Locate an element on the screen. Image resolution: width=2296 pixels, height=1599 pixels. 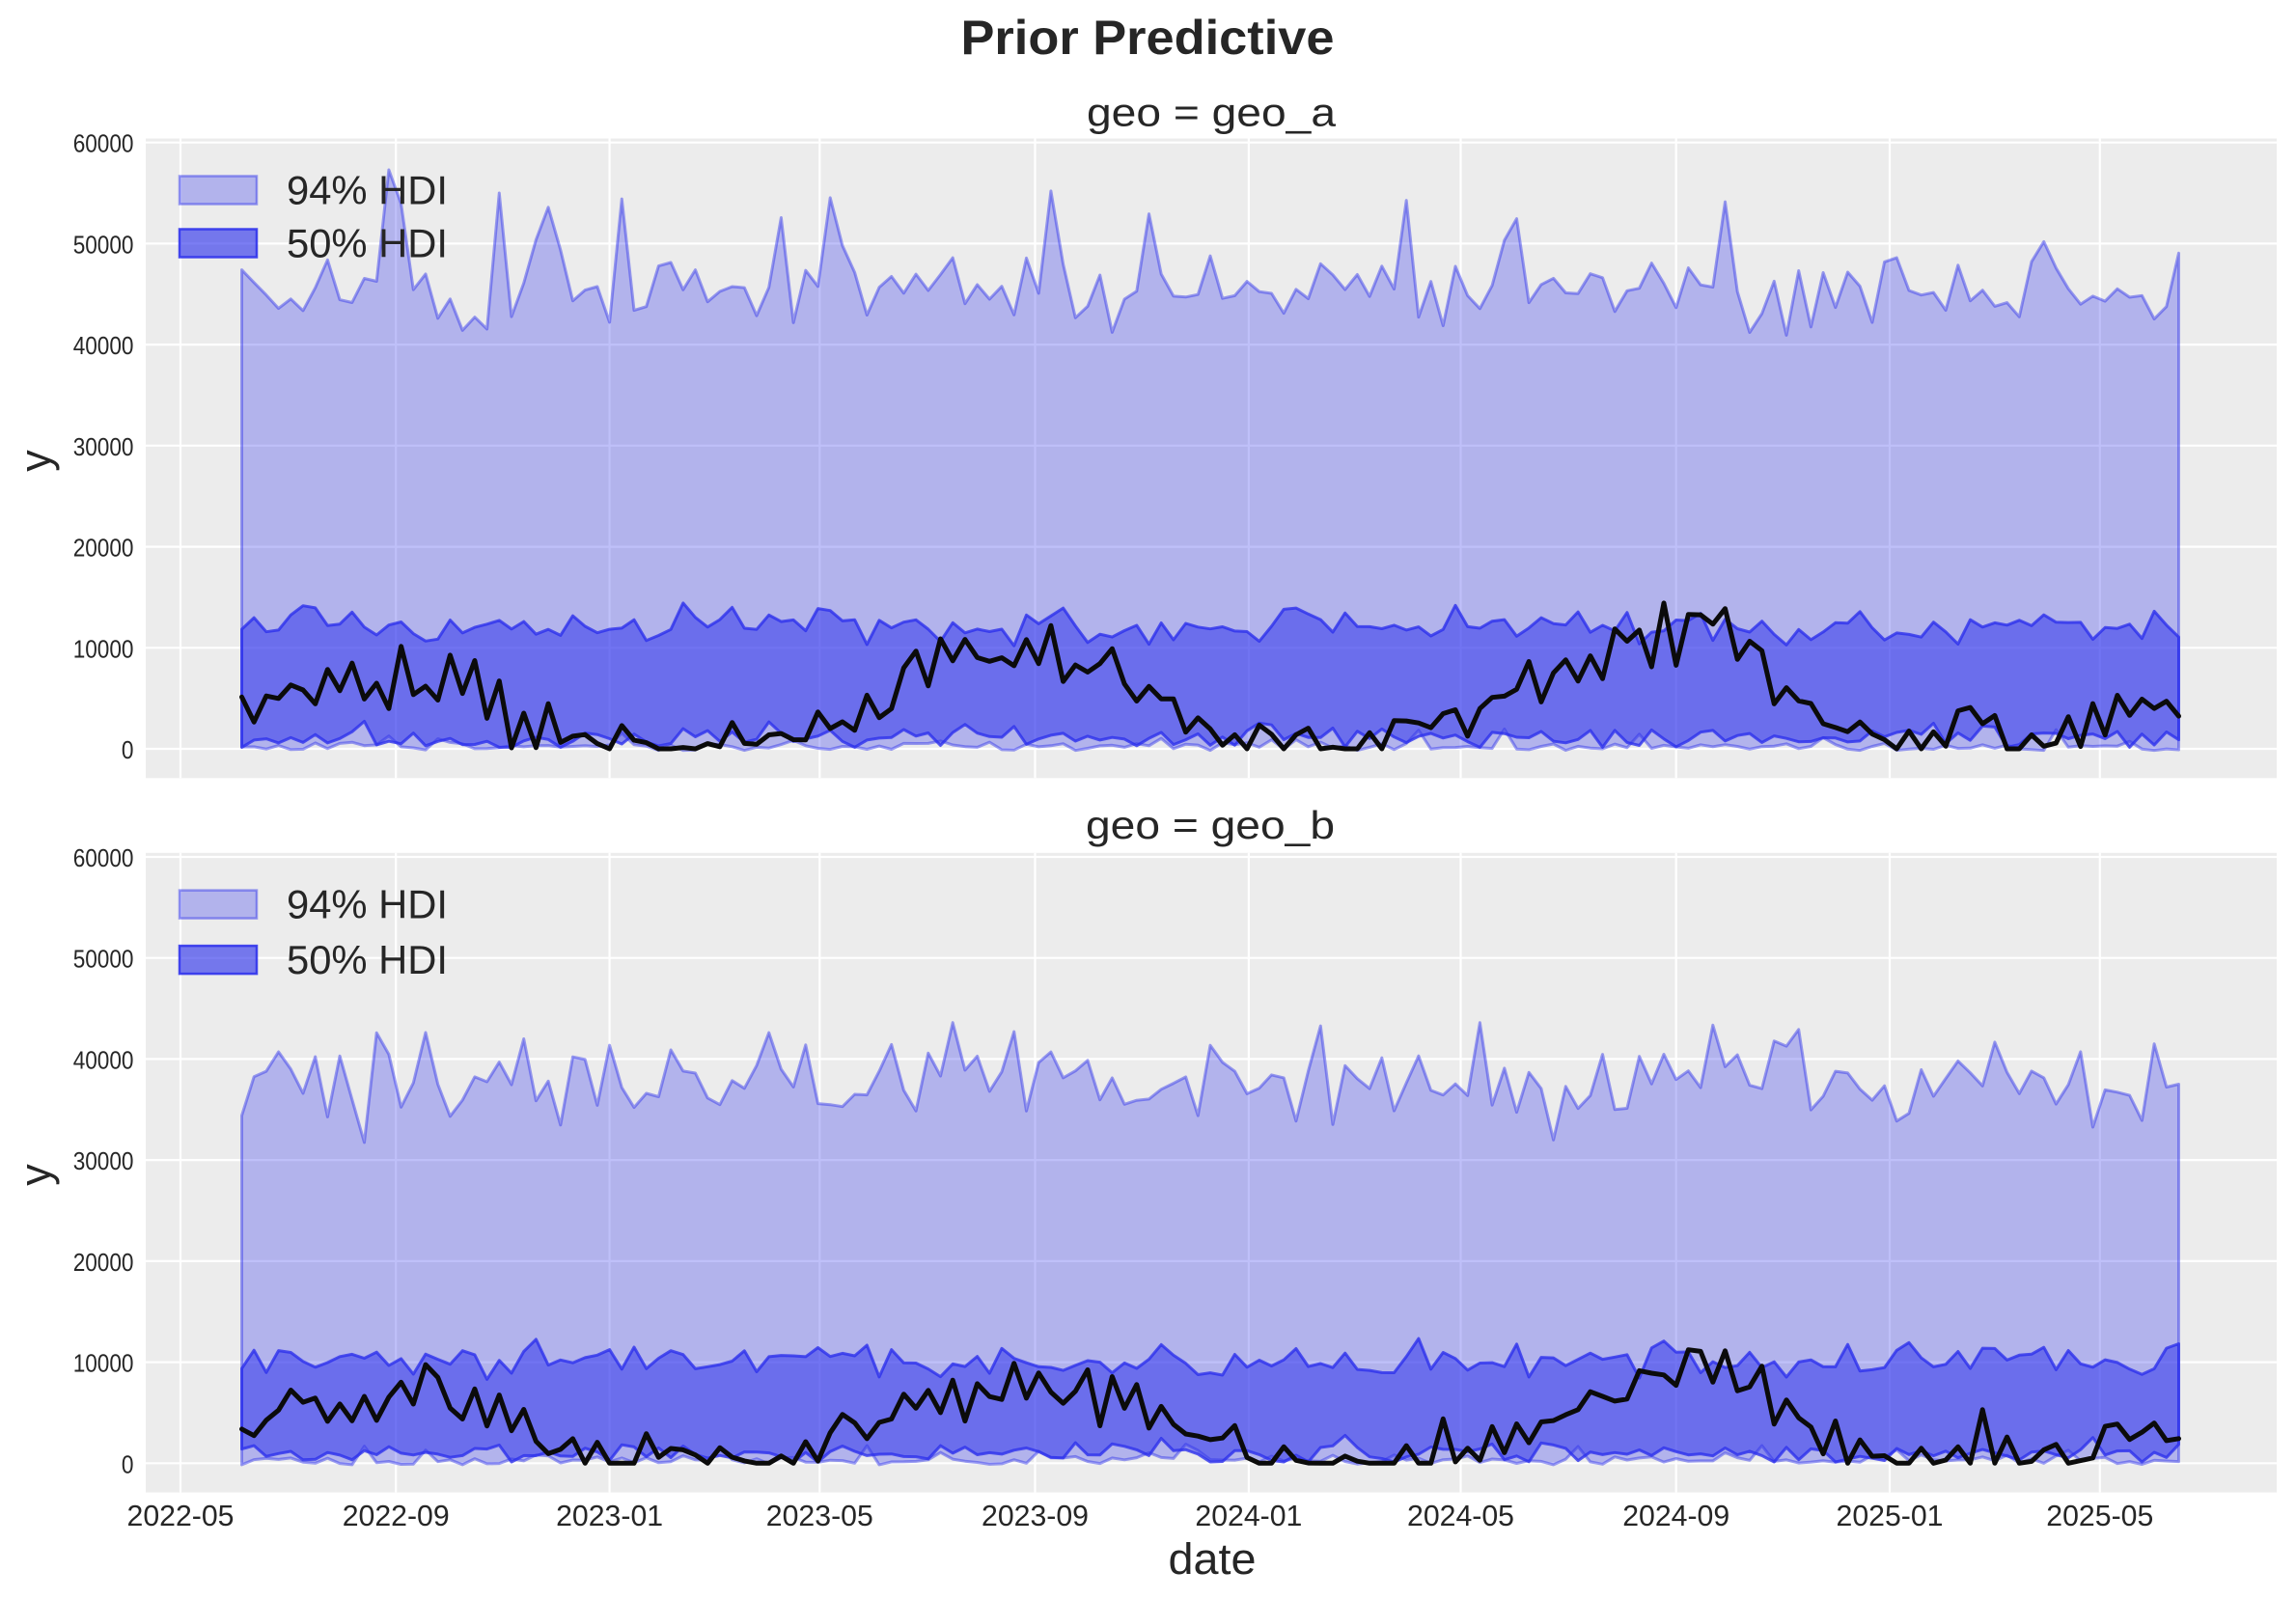
svg-text: 2025-01 is located at coordinates (1890, 1515).